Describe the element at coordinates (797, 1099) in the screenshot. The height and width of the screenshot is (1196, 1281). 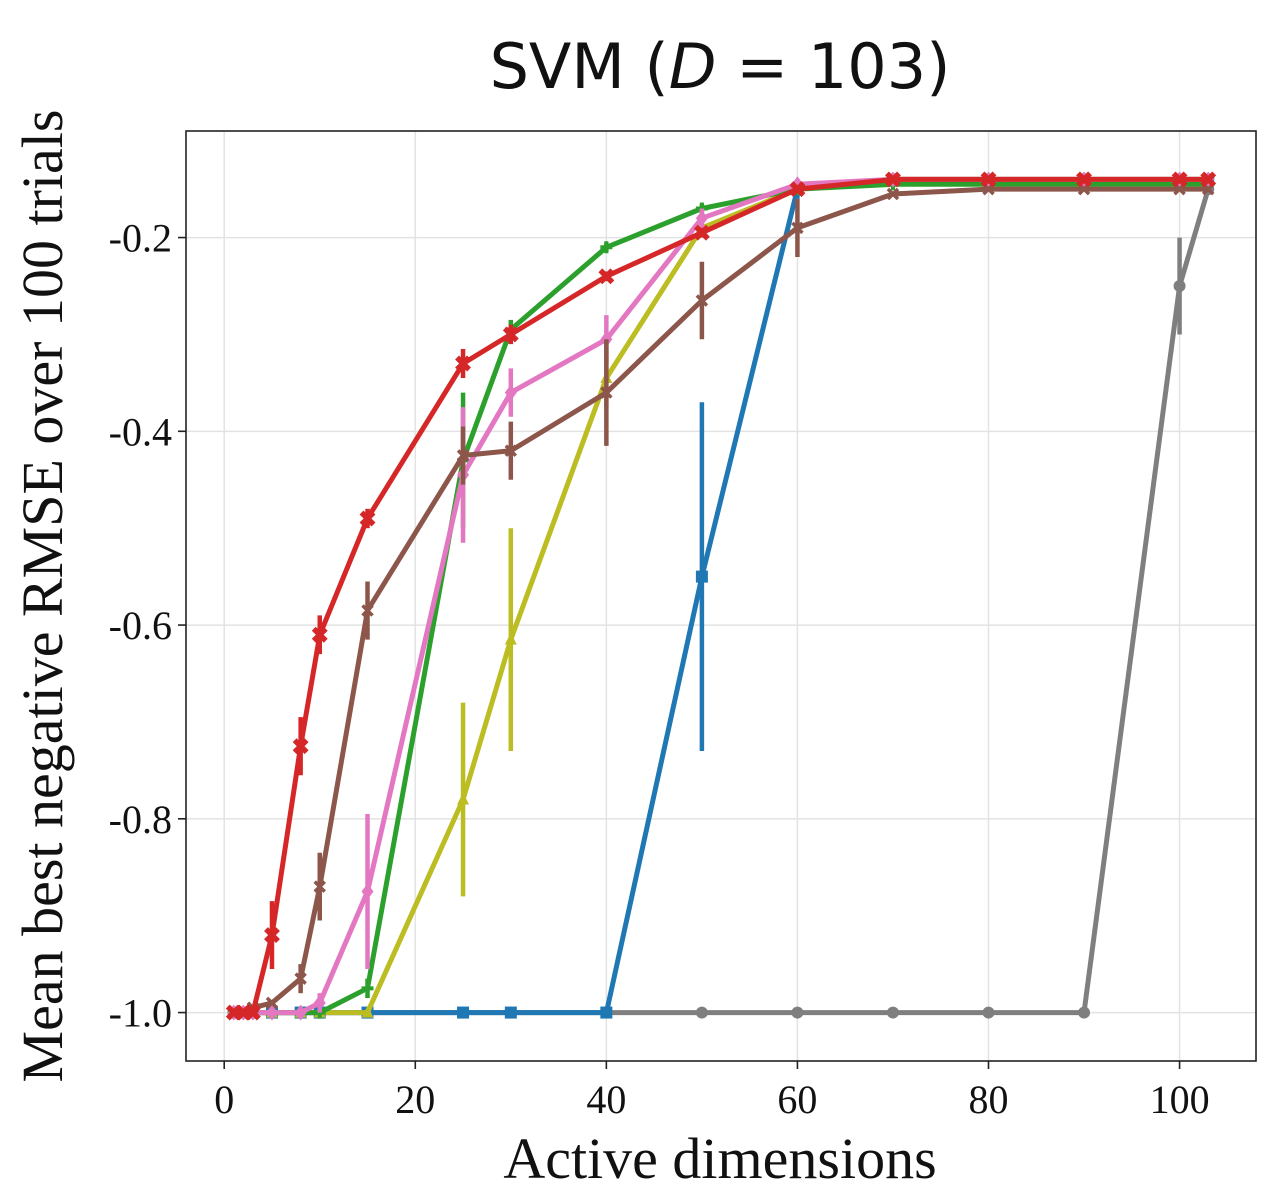
I see `x-tick-label: 60` at that location.